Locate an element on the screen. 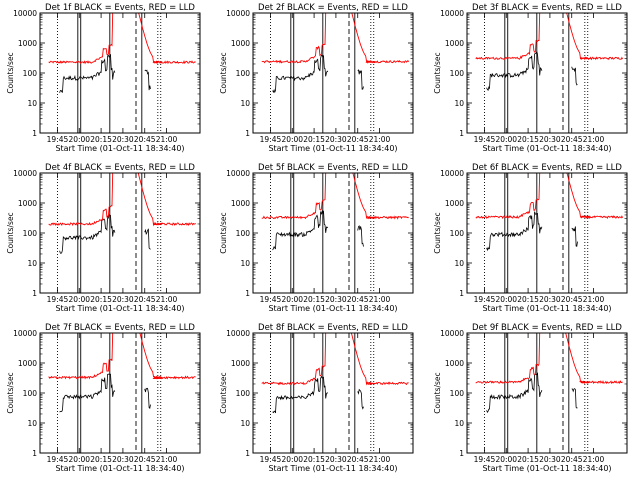  panel-title: Det 1f BLACK = Events, RED = LLD is located at coordinates (120, 8).